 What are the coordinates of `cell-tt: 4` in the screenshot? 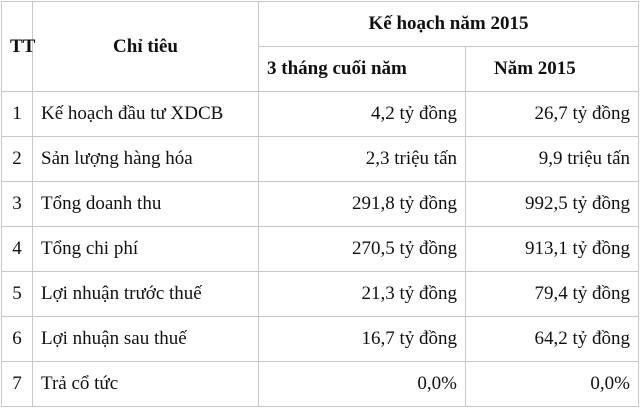 It's located at (17, 249).